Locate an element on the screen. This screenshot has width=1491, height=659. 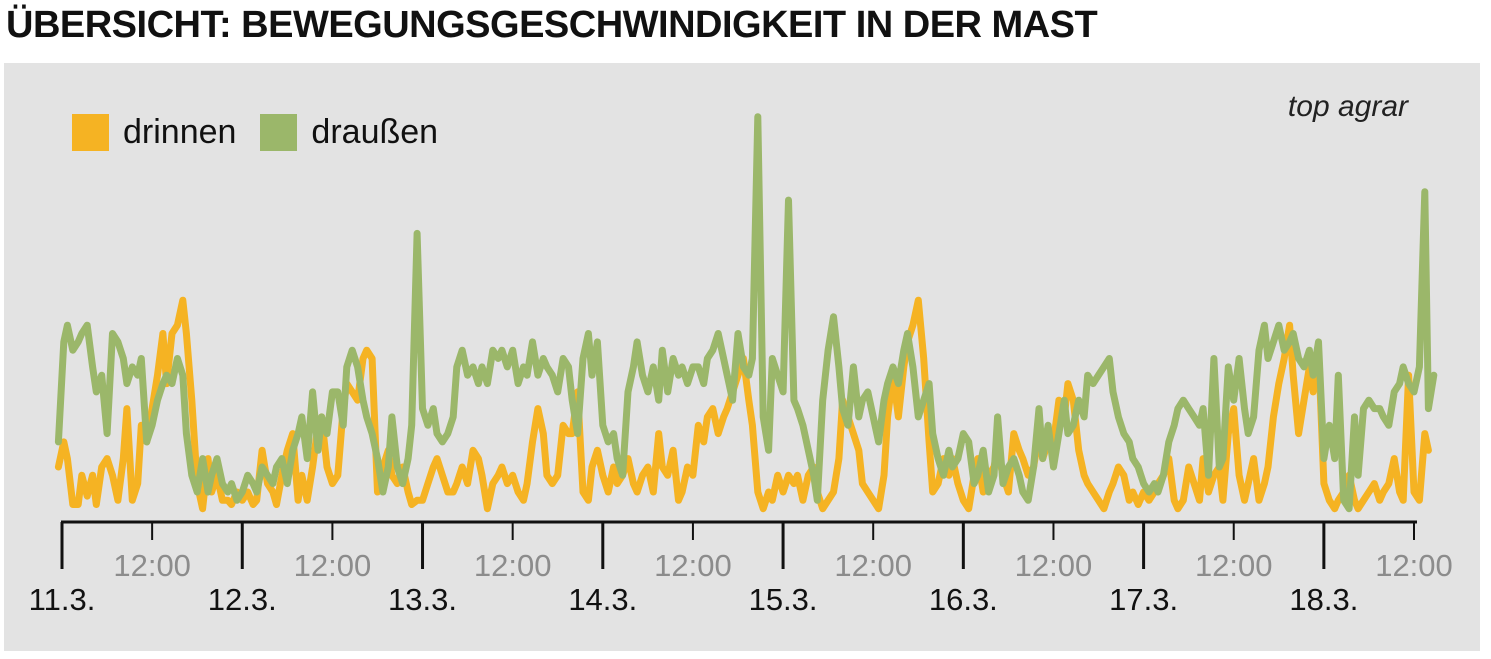
legend: drinnen draußen is located at coordinates (267, 132).